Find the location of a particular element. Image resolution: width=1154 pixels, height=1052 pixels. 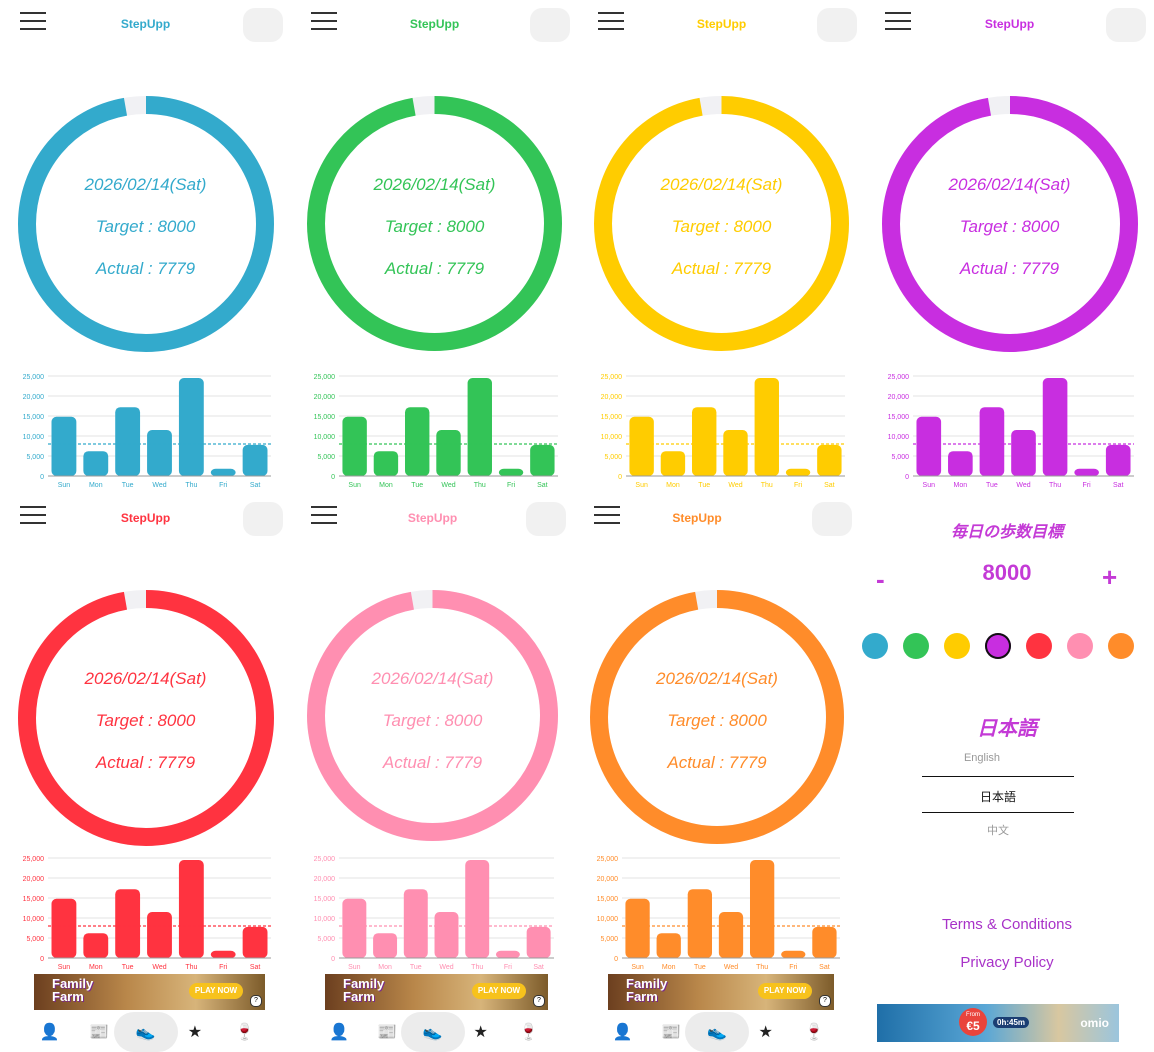

language-option-english: English is located at coordinates (982, 758).